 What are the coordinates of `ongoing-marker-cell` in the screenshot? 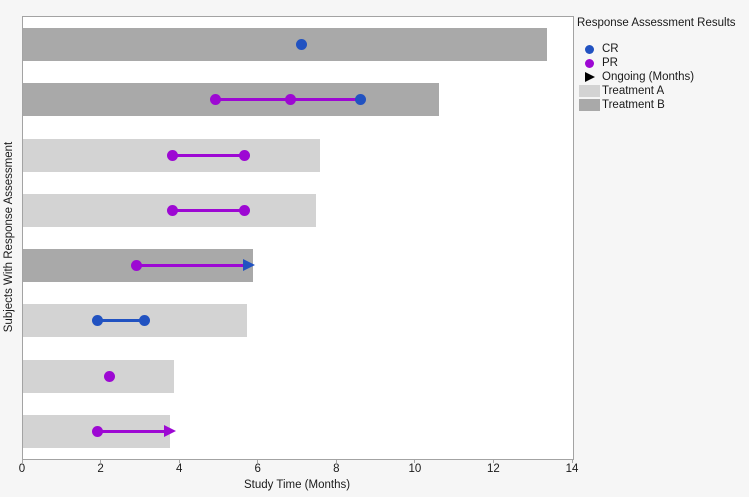 It's located at (589, 77).